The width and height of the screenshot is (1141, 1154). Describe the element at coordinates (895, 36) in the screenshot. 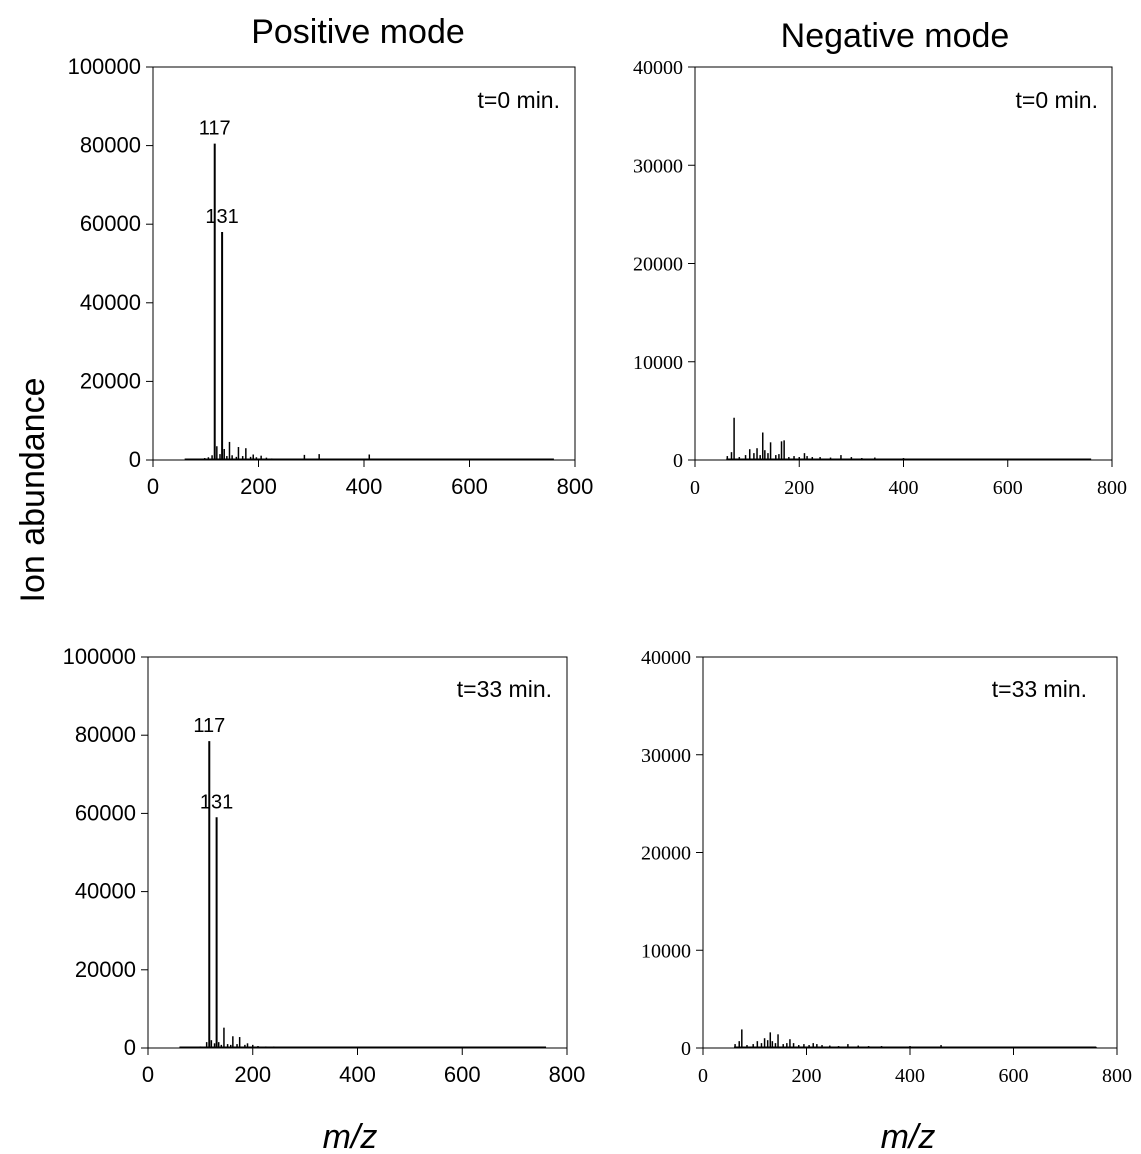

I see `column-title-negative: Negative mode` at that location.